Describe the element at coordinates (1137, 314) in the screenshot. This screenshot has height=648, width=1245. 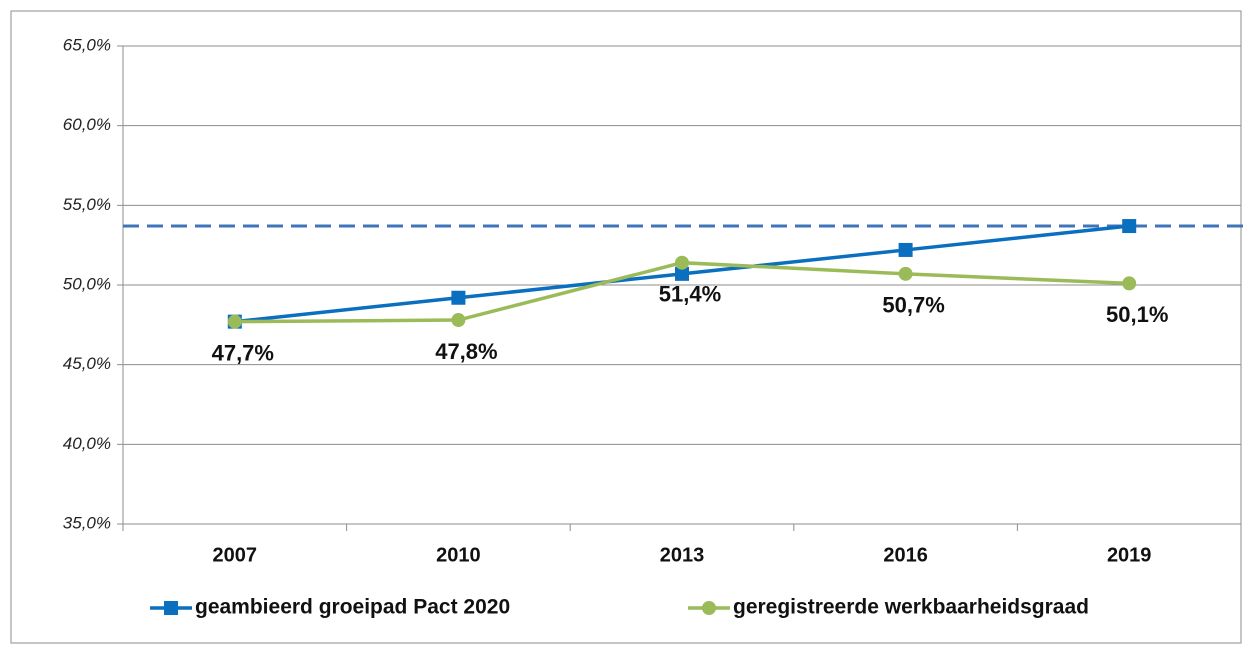
I see `data-label: 50,1%` at that location.